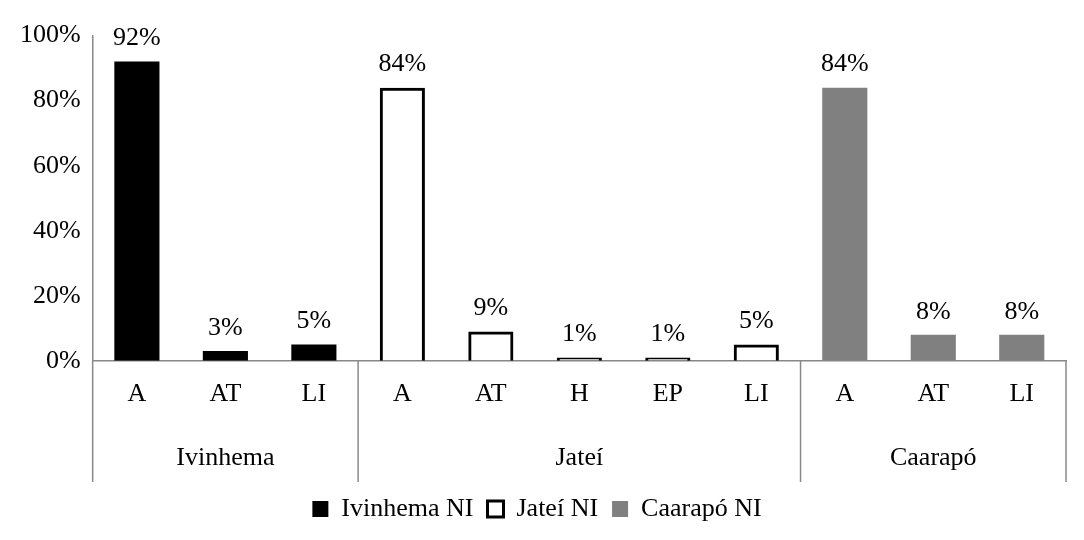 The height and width of the screenshot is (540, 1084). I want to click on x-tick-label: EP, so click(667, 393).